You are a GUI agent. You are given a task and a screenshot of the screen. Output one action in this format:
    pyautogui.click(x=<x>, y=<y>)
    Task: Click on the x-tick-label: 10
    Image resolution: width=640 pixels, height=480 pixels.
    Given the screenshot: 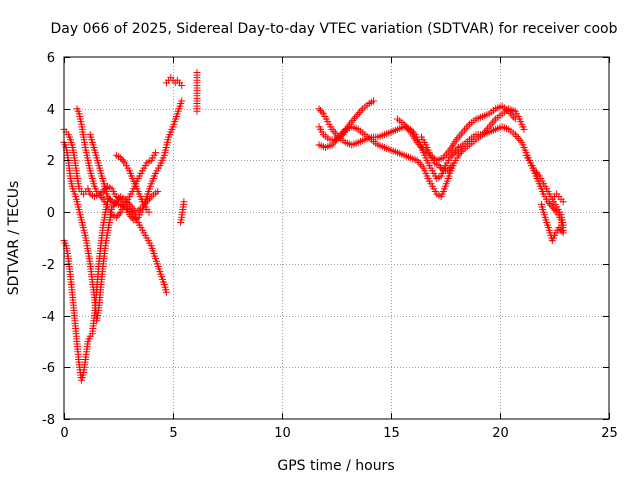 What is the action you would take?
    pyautogui.click(x=282, y=433)
    